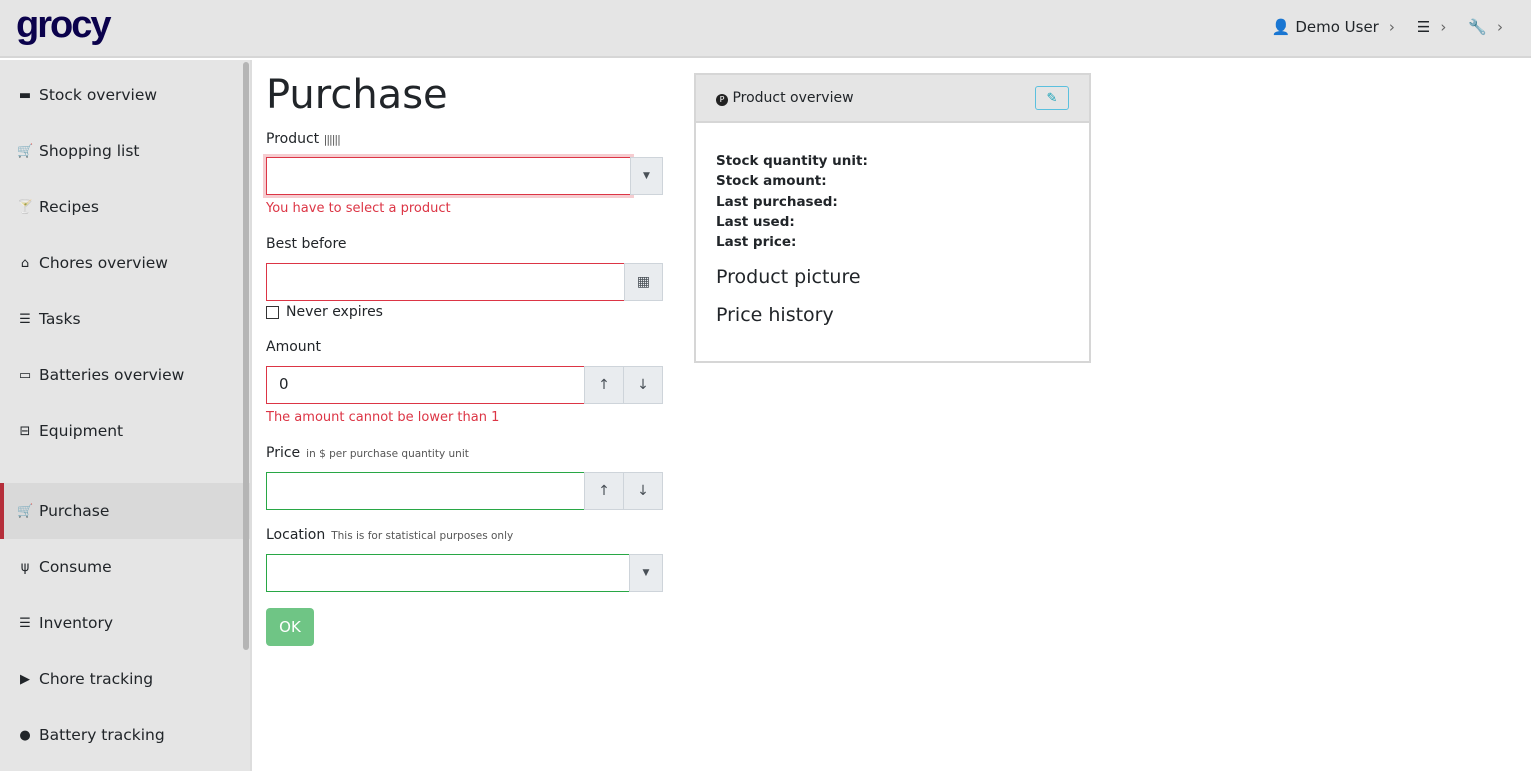  I want to click on price-increase-button: ↑, so click(604, 491).